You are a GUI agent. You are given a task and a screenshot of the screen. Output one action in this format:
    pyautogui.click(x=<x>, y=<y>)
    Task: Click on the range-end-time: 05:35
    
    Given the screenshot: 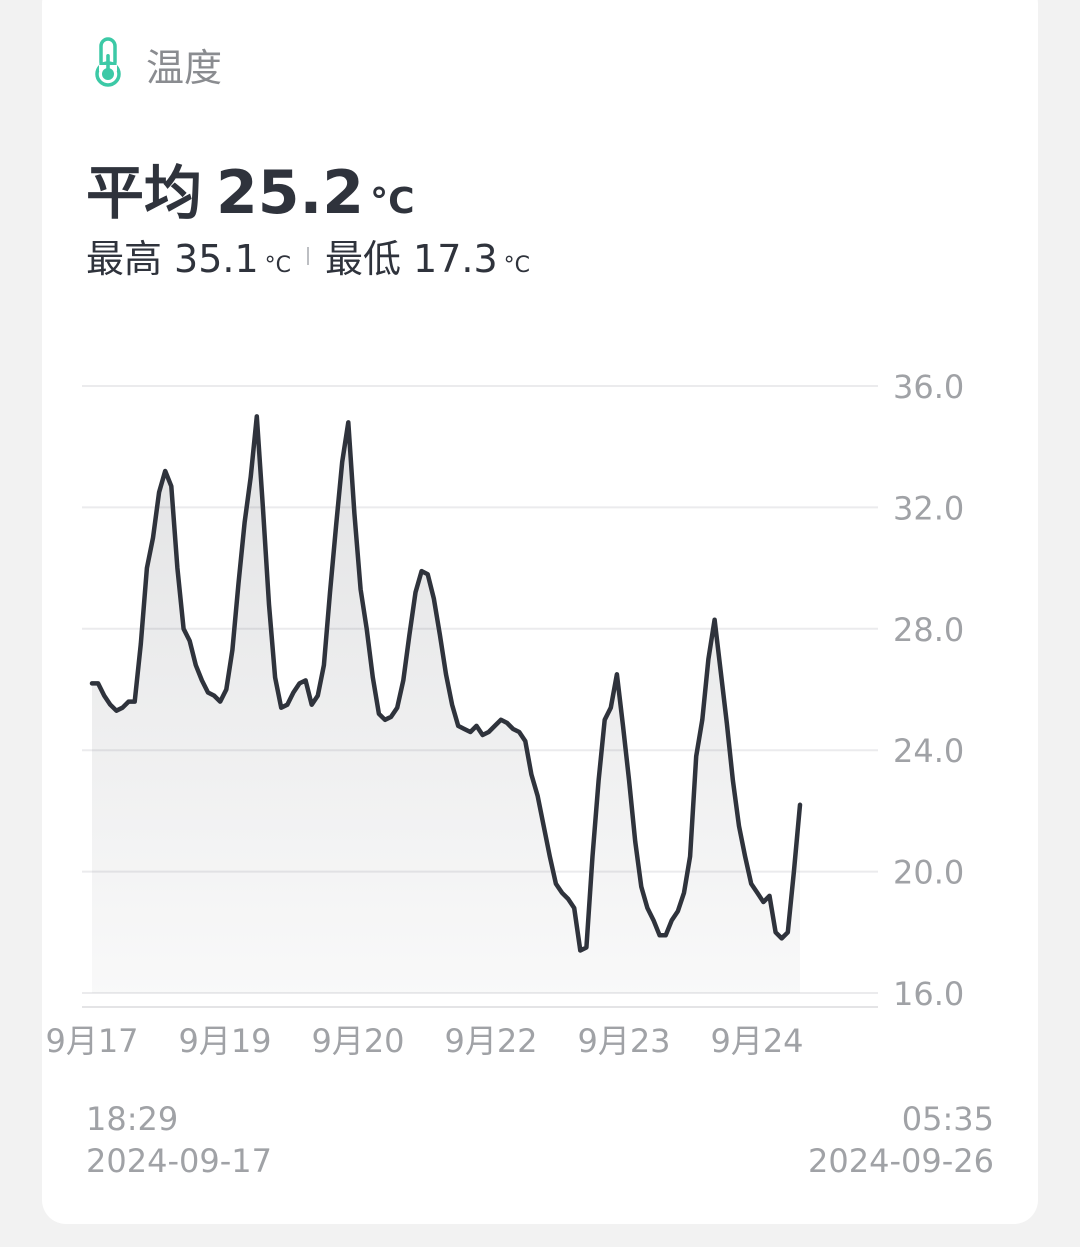 What is the action you would take?
    pyautogui.click(x=947, y=1119)
    